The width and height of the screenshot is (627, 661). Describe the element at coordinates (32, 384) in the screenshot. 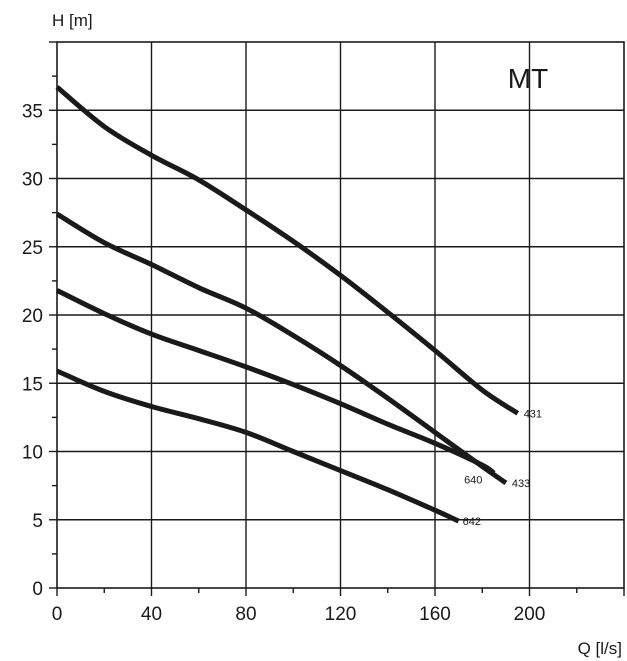

I see `y-tick-label: 15` at that location.